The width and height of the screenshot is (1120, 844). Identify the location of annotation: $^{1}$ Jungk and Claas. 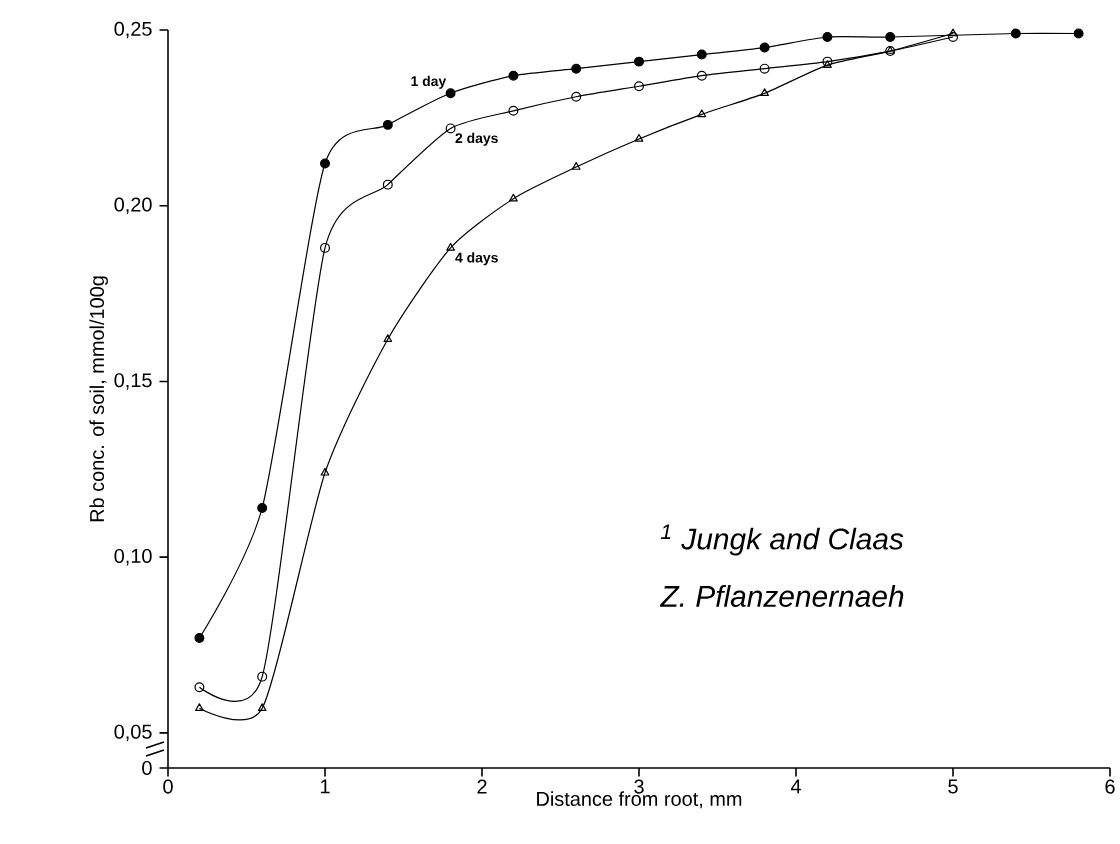
(782, 540).